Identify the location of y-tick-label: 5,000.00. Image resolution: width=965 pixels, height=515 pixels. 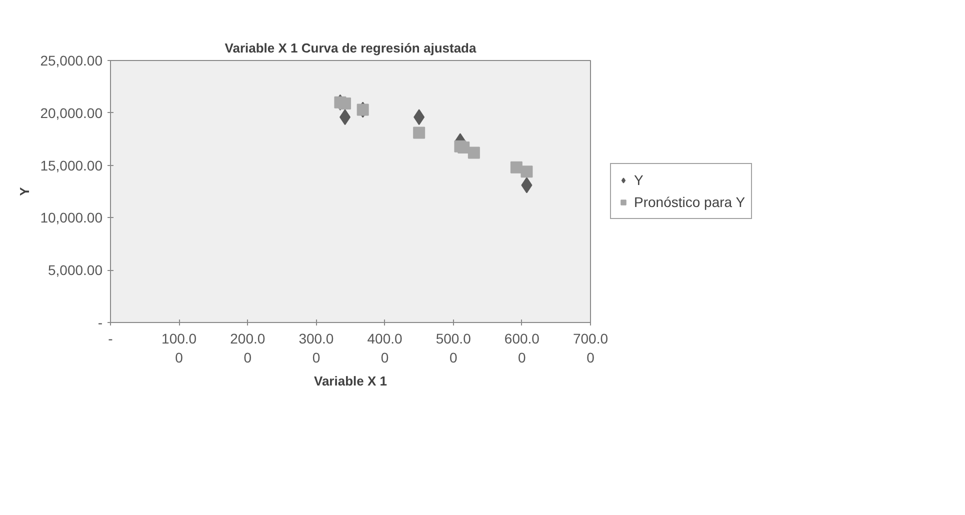
(75, 270).